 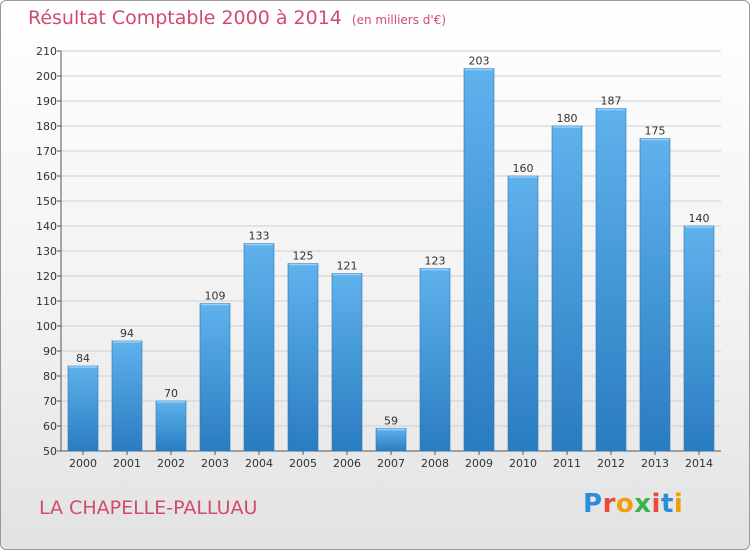 I want to click on bar-2003, so click(x=215, y=377).